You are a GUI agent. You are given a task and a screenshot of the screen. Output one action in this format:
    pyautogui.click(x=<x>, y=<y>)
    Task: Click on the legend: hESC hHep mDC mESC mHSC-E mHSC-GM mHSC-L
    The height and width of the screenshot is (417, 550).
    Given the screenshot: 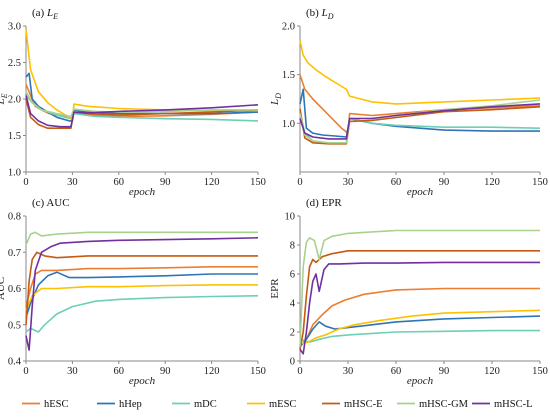 What is the action you would take?
    pyautogui.click(x=277, y=404)
    